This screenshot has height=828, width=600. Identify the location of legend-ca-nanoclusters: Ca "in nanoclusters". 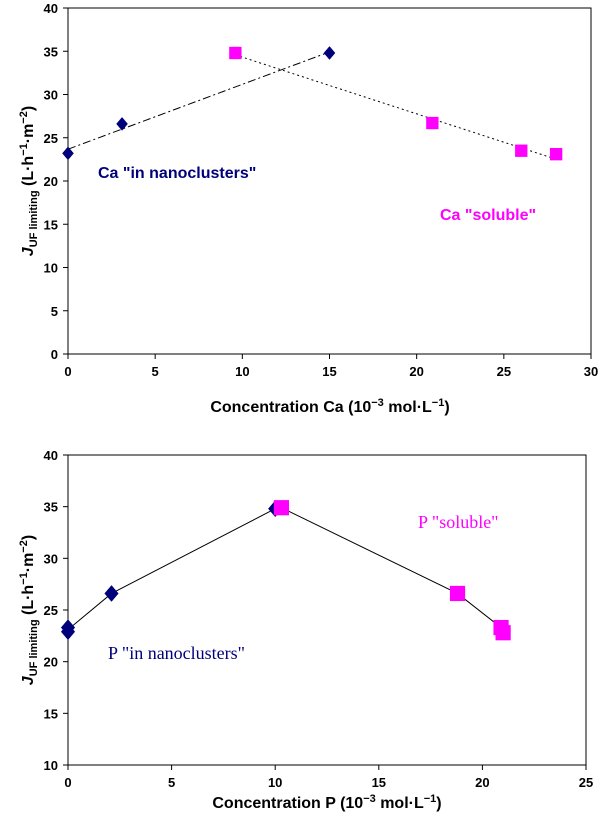
(177, 173).